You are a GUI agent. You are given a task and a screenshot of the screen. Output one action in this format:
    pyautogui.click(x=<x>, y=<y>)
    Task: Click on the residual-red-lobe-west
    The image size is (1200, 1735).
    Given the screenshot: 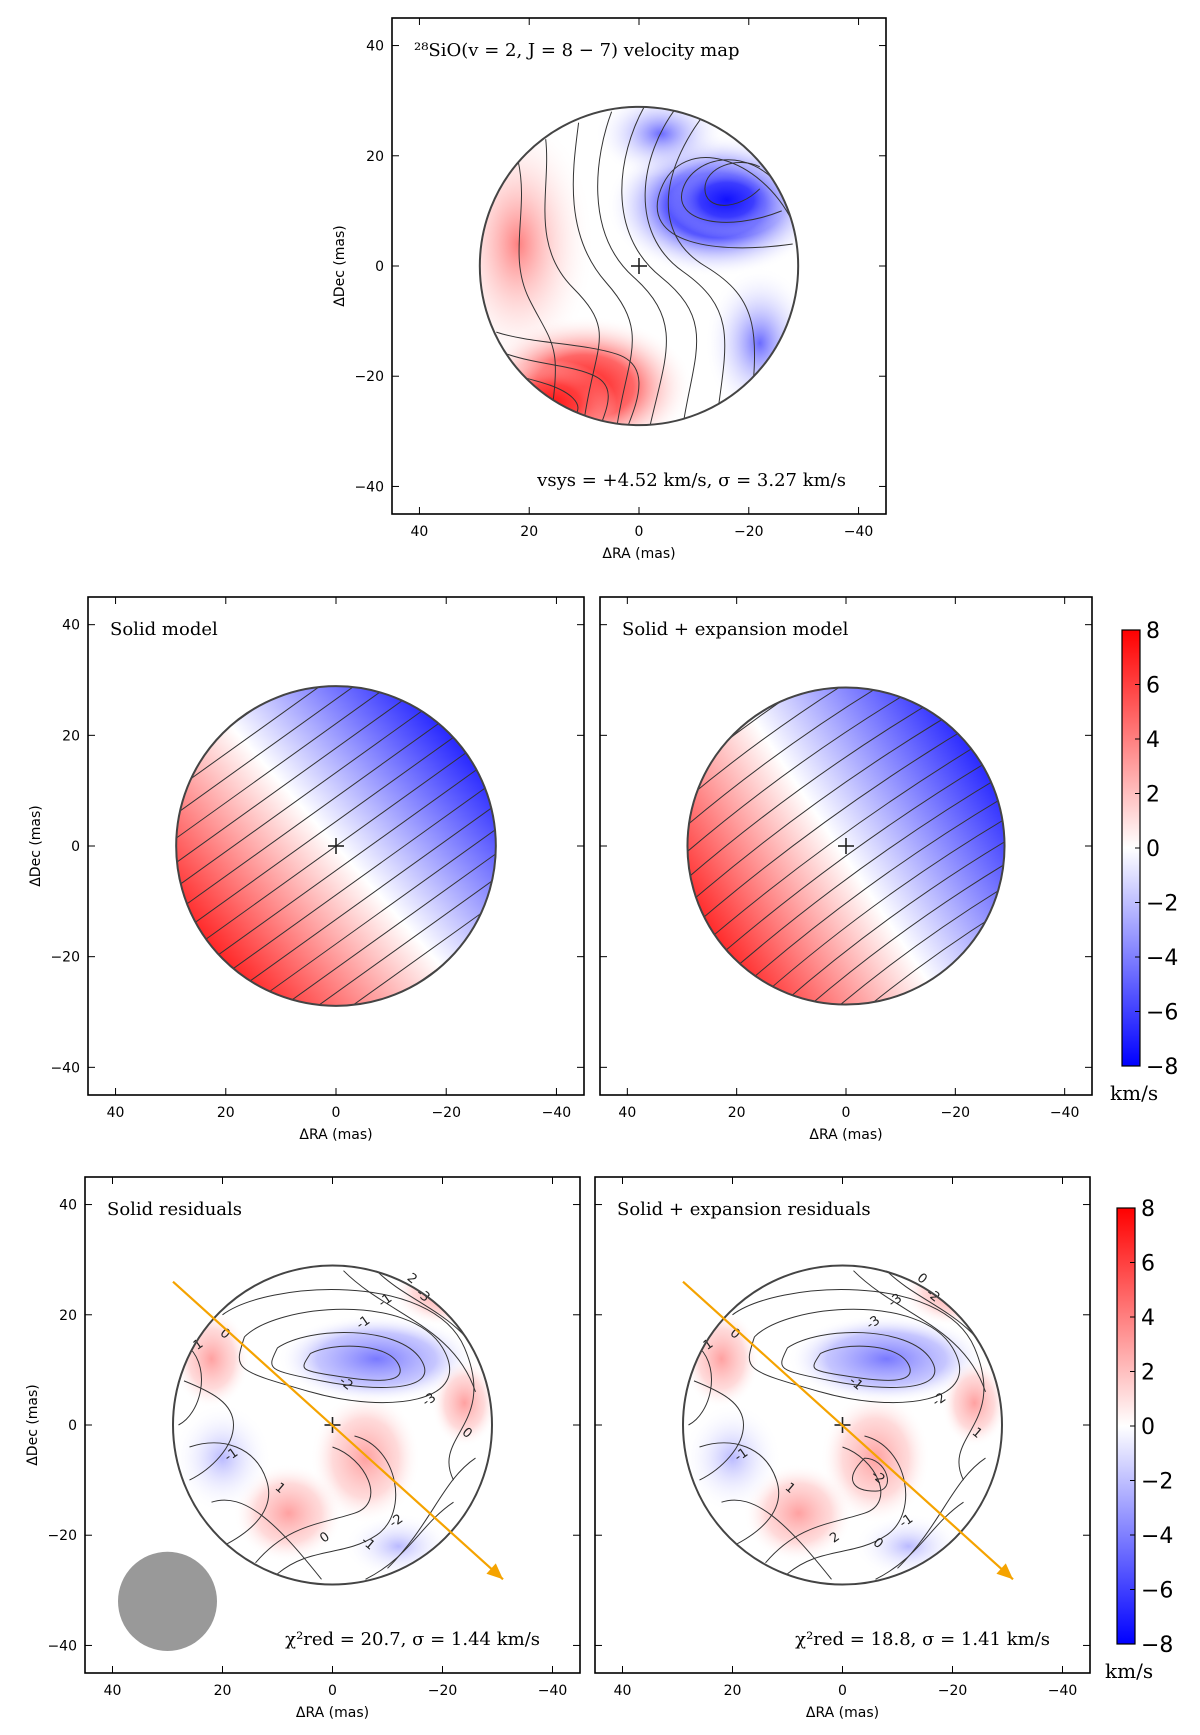 What is the action you would take?
    pyautogui.click(x=461, y=1403)
    